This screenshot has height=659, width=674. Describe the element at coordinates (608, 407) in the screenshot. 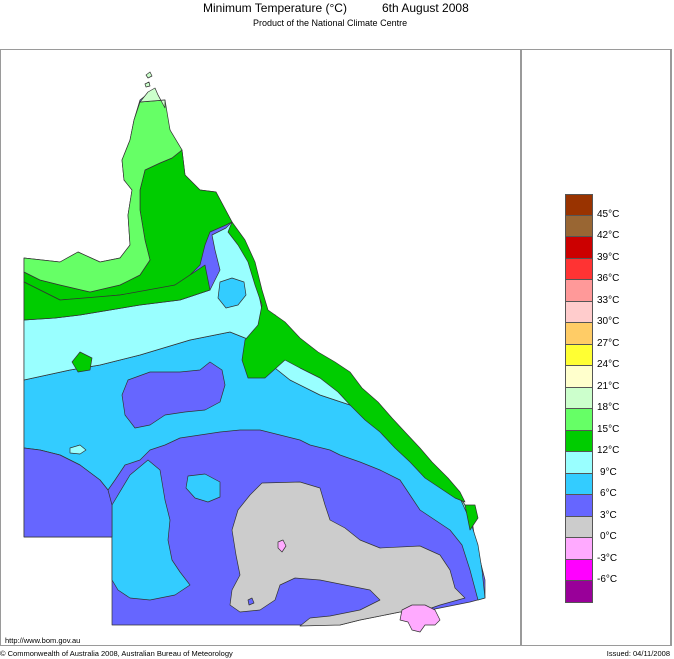

I see `legend-label: 18°C` at that location.